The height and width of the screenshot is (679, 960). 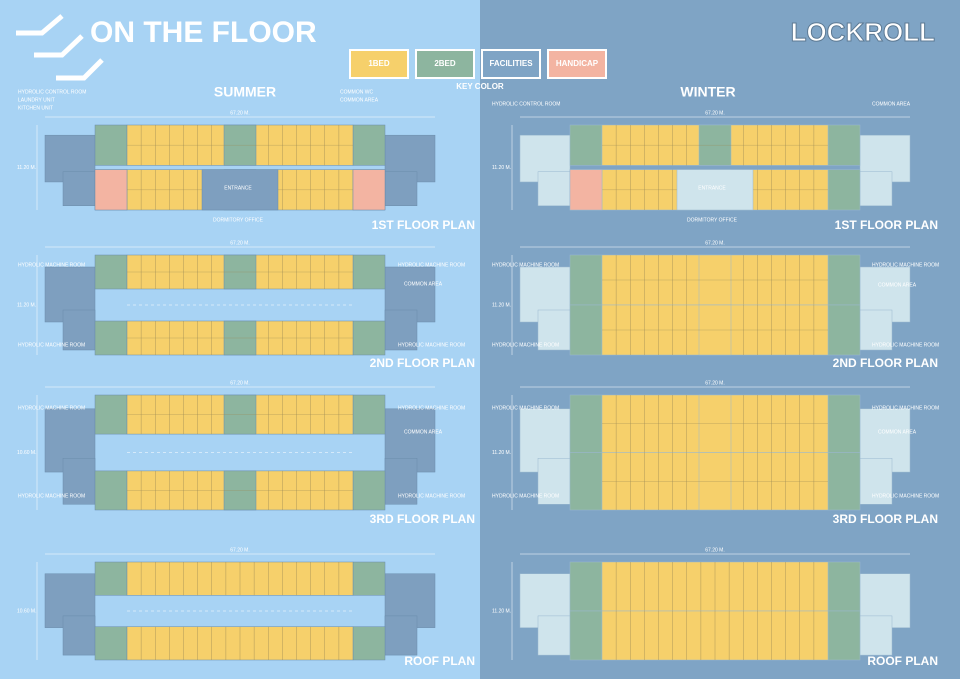 I want to click on key-item: HANDICAP, so click(x=577, y=63).